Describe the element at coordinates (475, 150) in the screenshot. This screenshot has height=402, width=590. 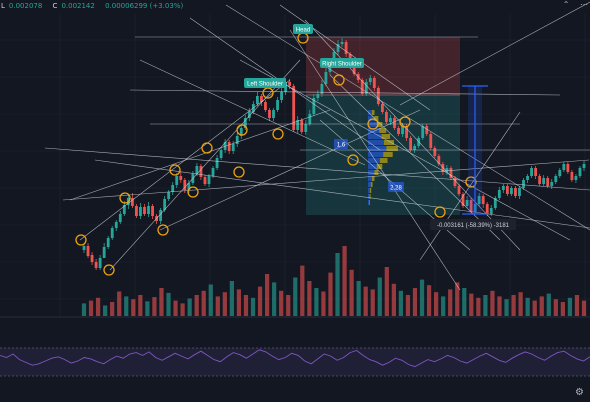
I see `price-range-tool` at that location.